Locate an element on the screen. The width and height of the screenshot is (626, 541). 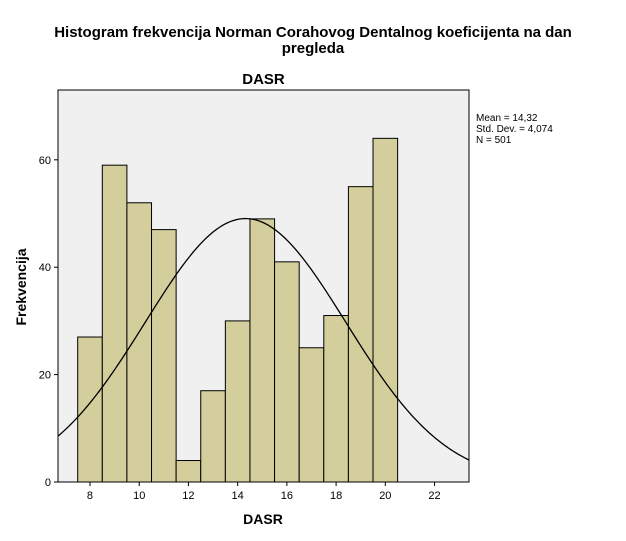
x-tick-label: 14 is located at coordinates (238, 496).